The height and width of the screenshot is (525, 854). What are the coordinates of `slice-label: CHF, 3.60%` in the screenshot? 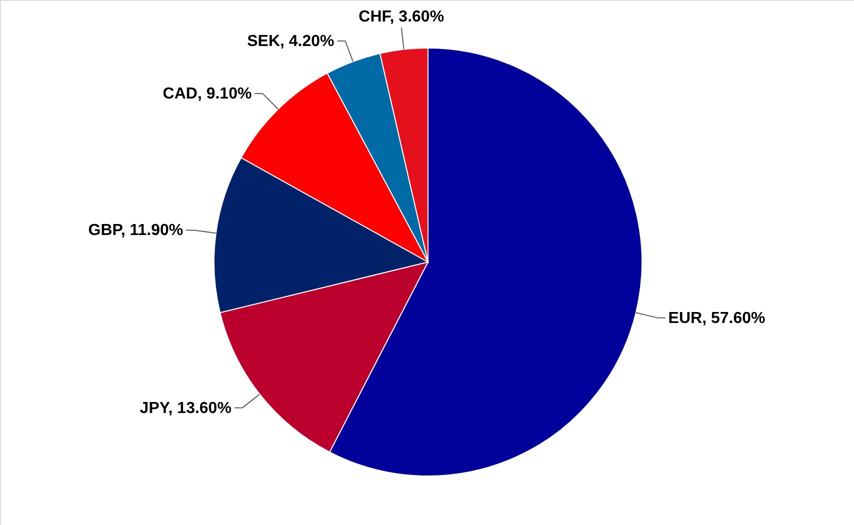 It's located at (401, 17).